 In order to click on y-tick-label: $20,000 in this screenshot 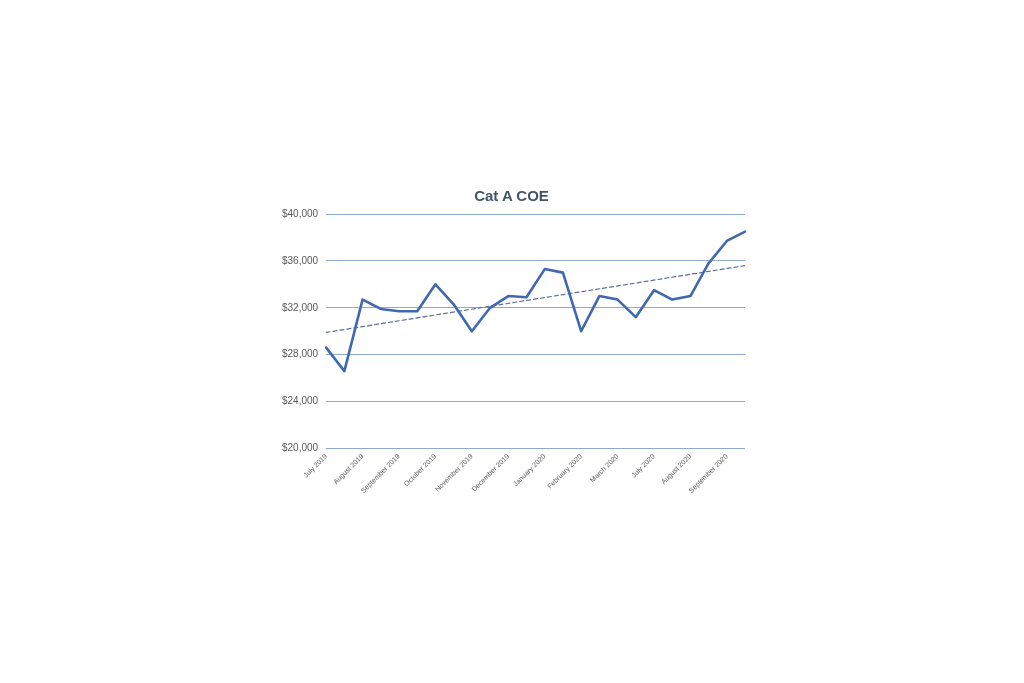, I will do `click(300, 448)`.